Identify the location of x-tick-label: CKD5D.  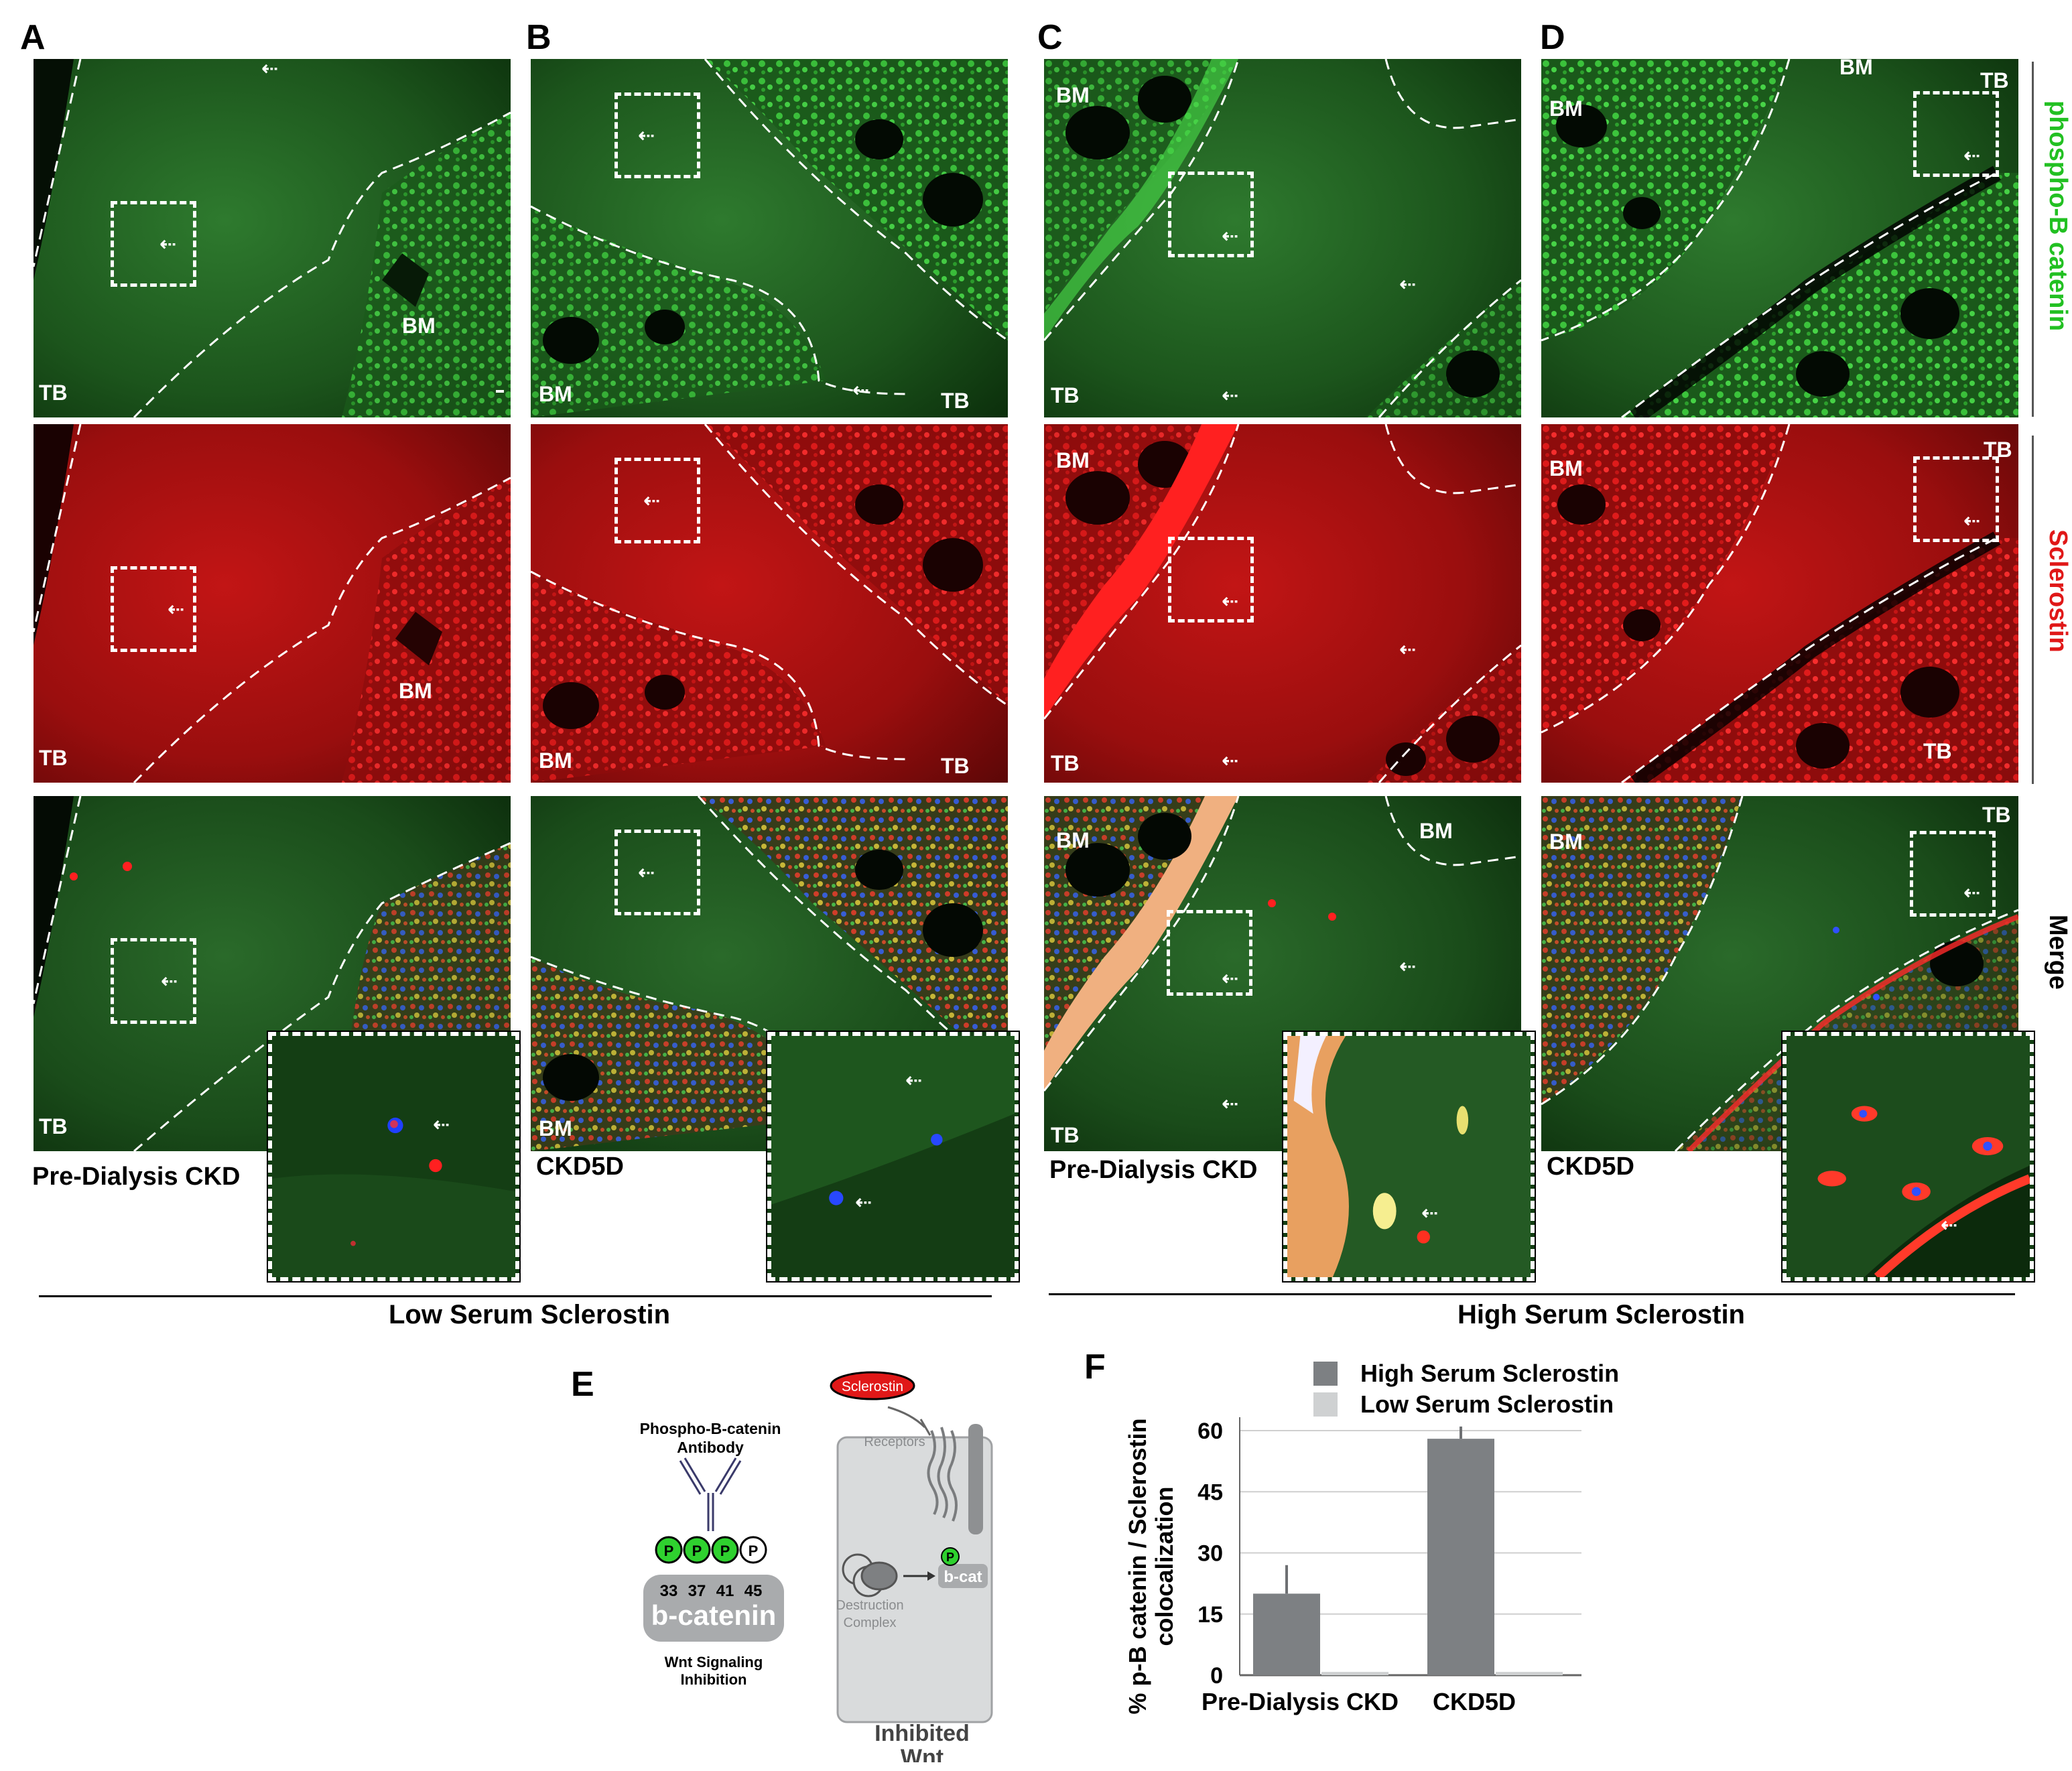
(1475, 1701).